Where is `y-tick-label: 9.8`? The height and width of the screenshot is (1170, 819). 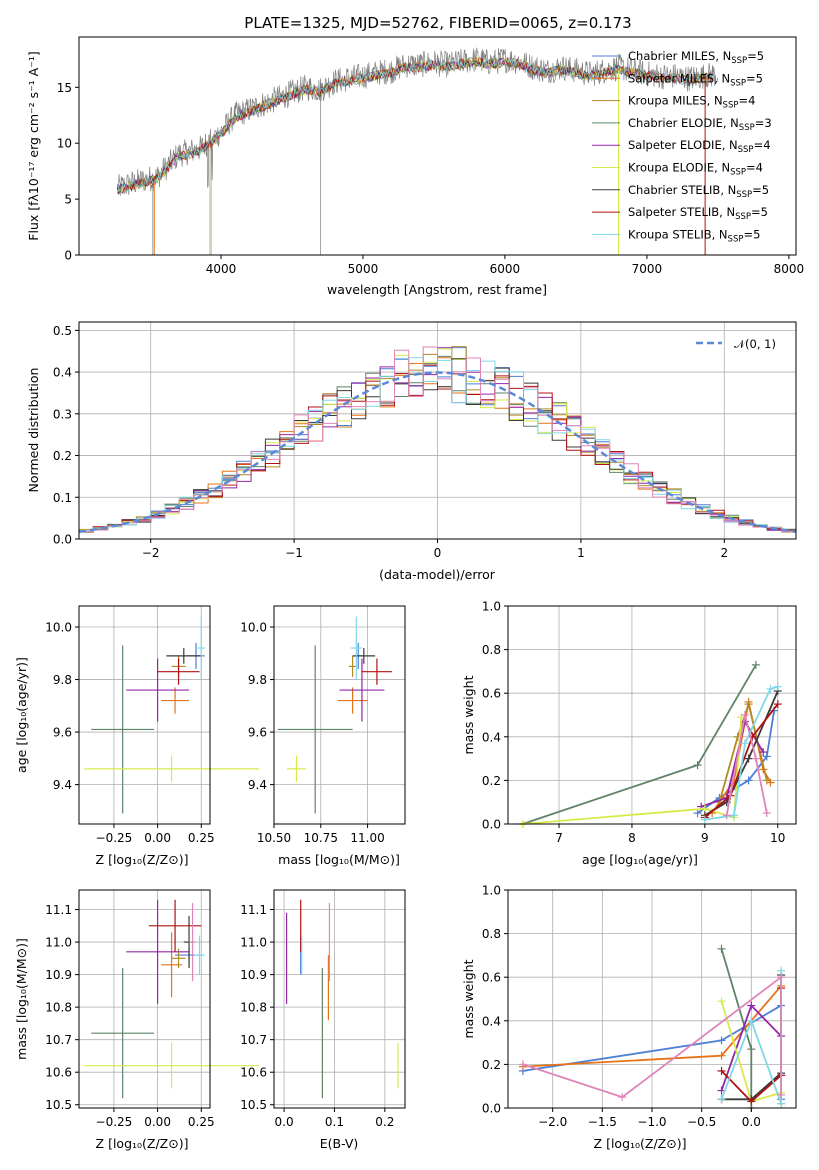 y-tick-label: 9.8 is located at coordinates (62, 680).